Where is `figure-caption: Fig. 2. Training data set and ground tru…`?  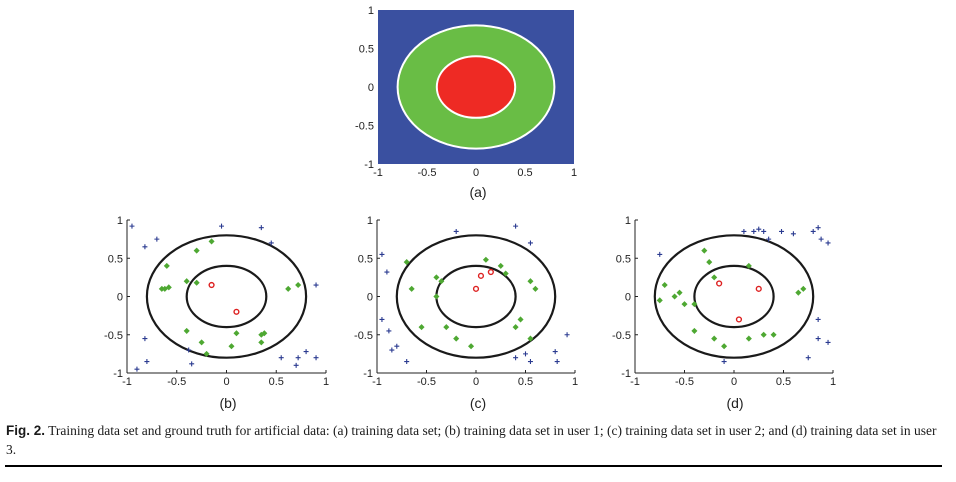 figure-caption: Fig. 2. Training data set and ground tru… is located at coordinates (476, 440).